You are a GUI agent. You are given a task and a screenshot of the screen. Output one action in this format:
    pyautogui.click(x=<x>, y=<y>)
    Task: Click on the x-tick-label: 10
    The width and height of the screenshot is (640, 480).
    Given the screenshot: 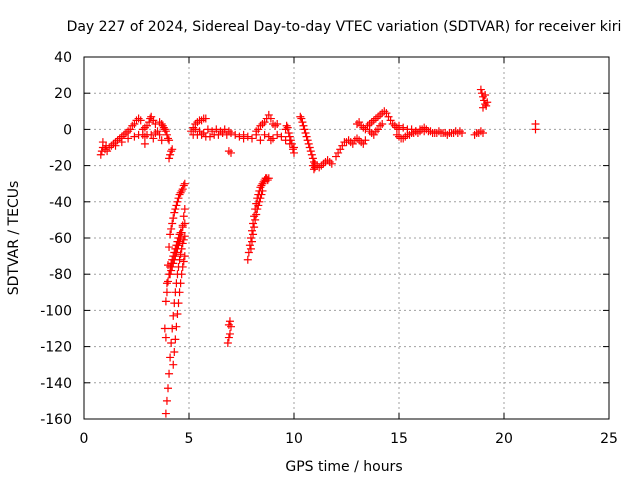 What is the action you would take?
    pyautogui.click(x=294, y=439)
    